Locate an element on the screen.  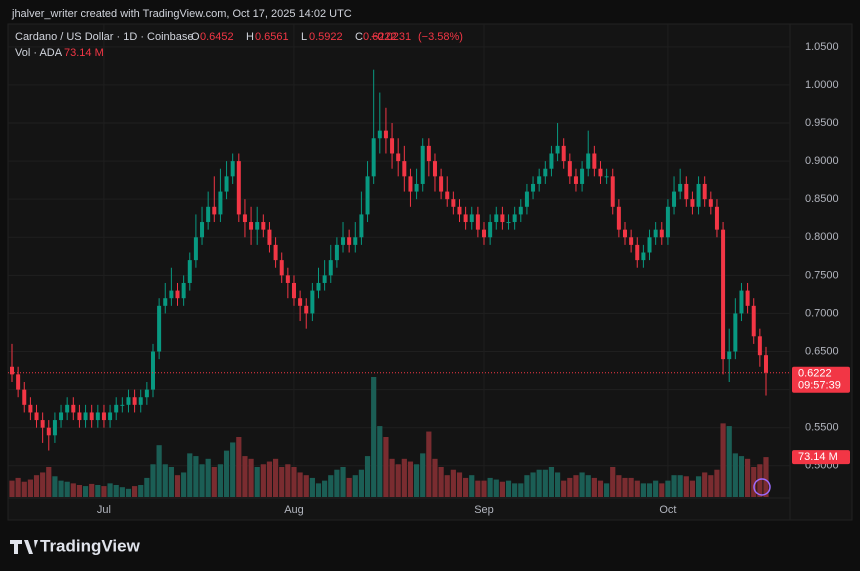
volume-badge is located at coordinates (821, 457).